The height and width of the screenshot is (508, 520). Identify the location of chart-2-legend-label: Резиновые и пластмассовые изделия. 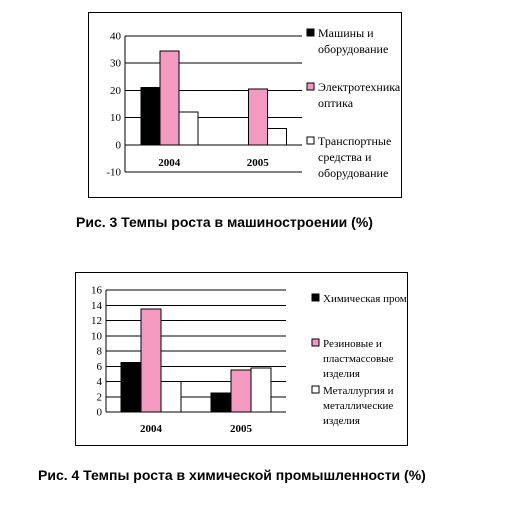
(358, 359).